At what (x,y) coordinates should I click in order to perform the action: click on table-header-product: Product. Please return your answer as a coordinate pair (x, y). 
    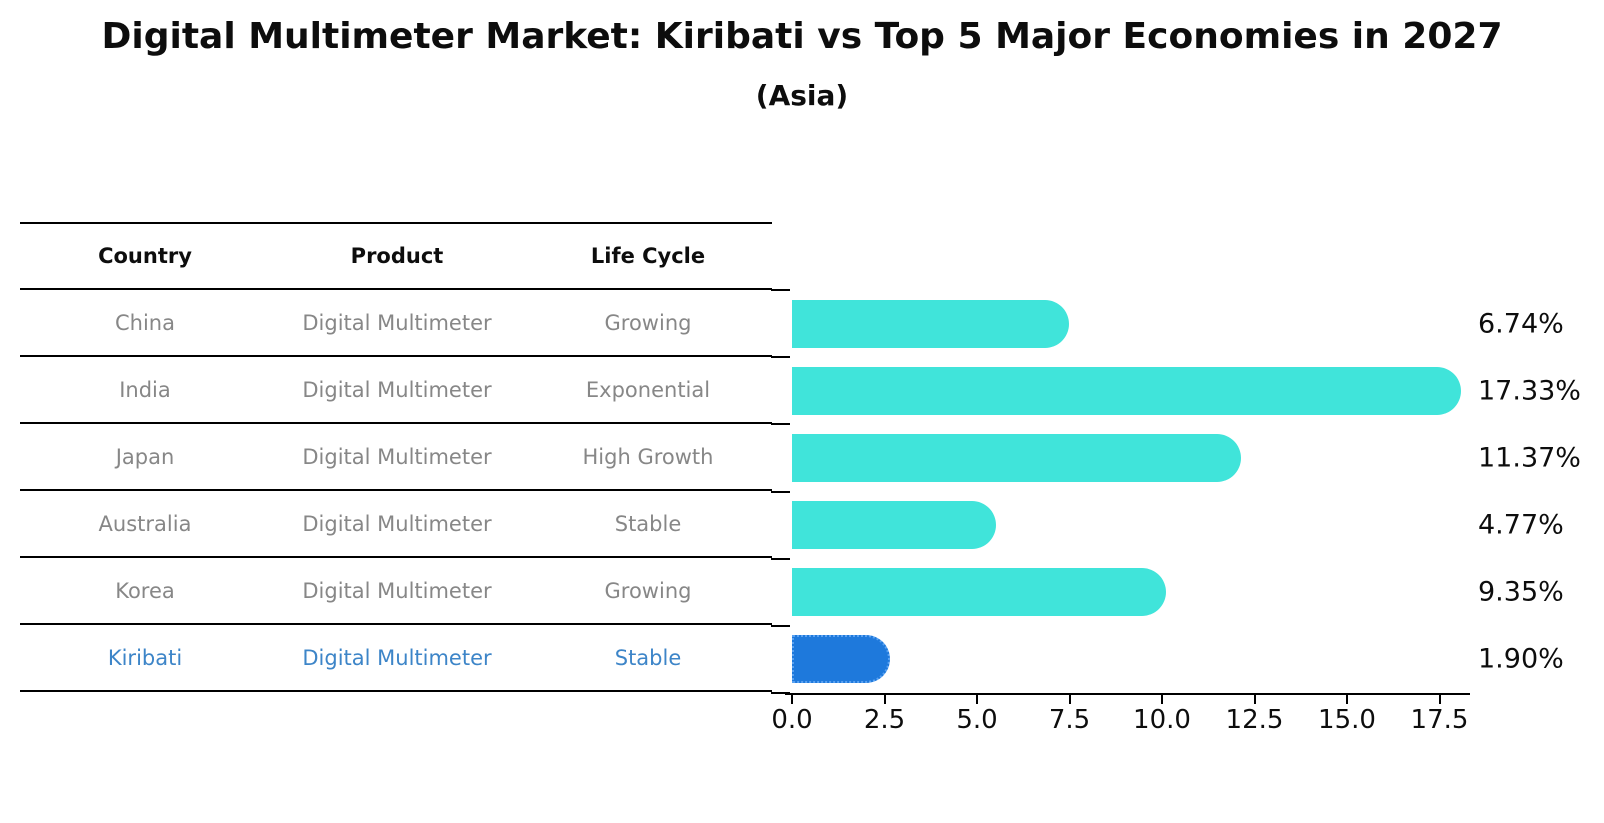
    Looking at the image, I should click on (397, 256).